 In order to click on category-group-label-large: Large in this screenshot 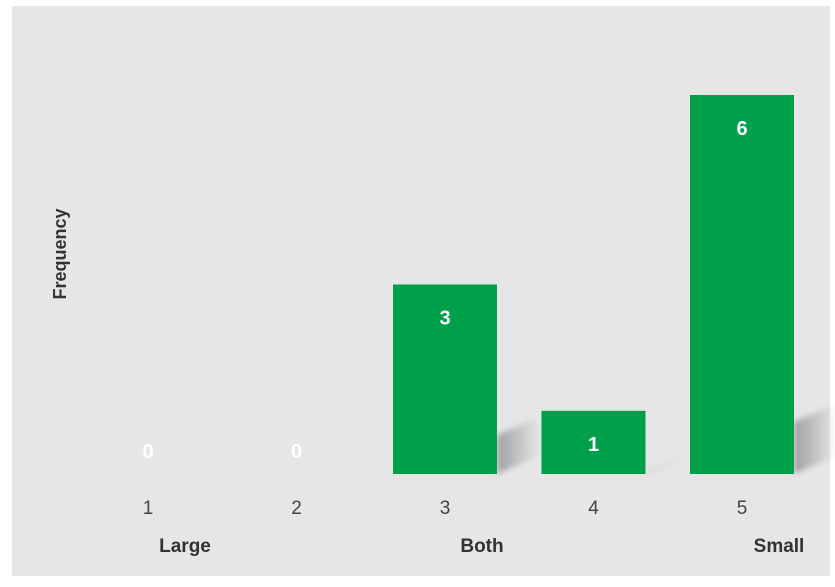, I will do `click(185, 546)`.